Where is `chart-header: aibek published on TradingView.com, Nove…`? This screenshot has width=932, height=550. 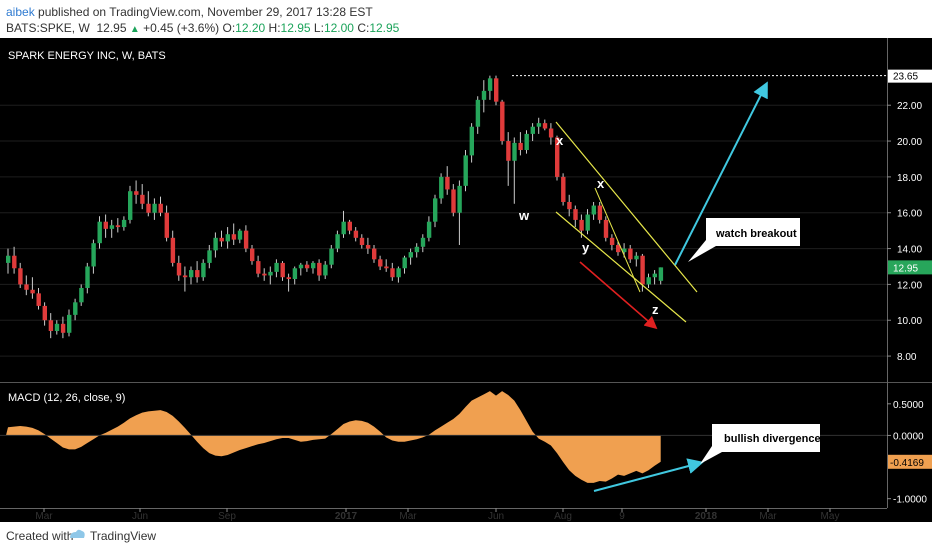 chart-header: aibek published on TradingView.com, Nove… is located at coordinates (466, 19).